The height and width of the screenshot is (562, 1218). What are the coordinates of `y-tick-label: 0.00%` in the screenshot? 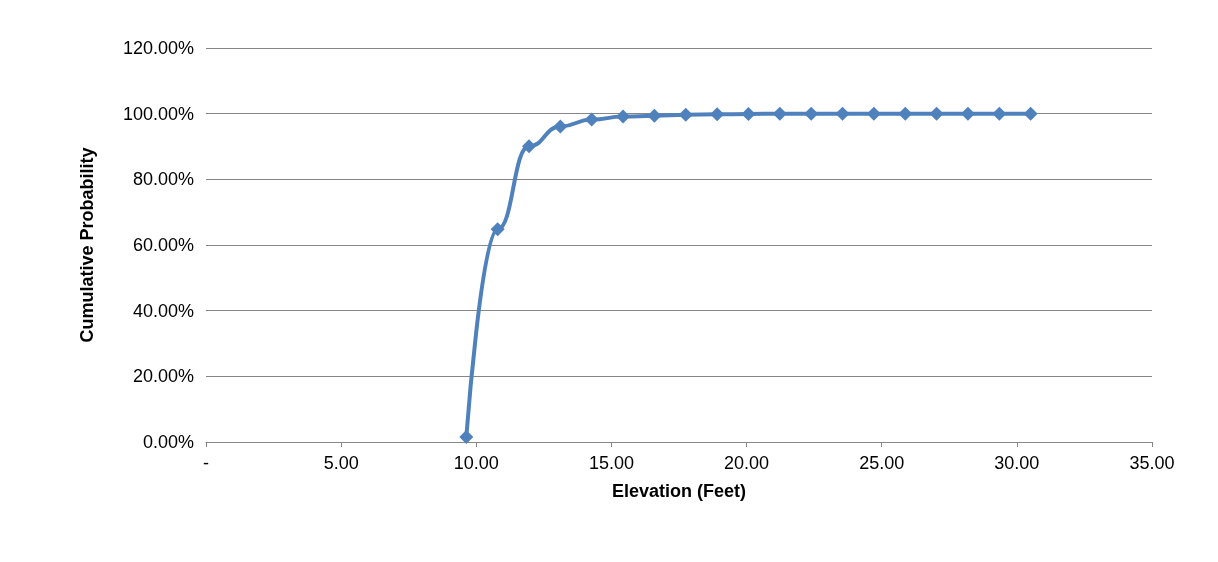 It's located at (168, 442).